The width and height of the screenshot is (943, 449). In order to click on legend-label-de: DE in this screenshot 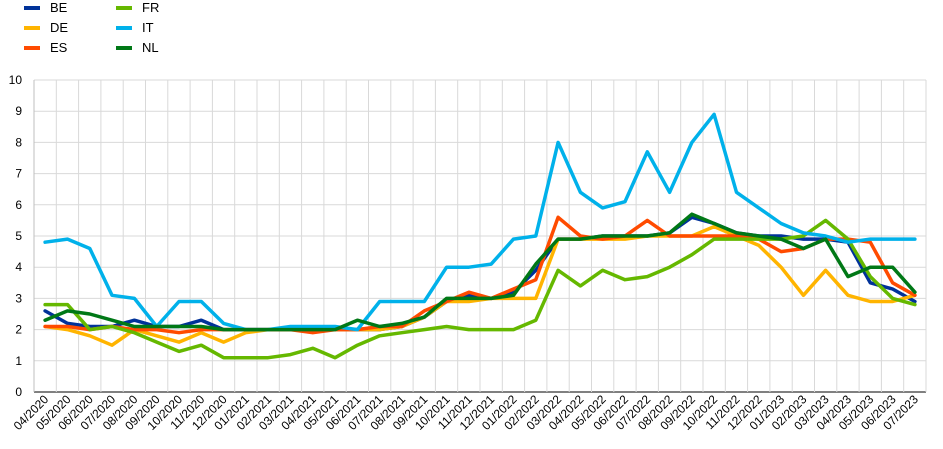, I will do `click(59, 27)`.